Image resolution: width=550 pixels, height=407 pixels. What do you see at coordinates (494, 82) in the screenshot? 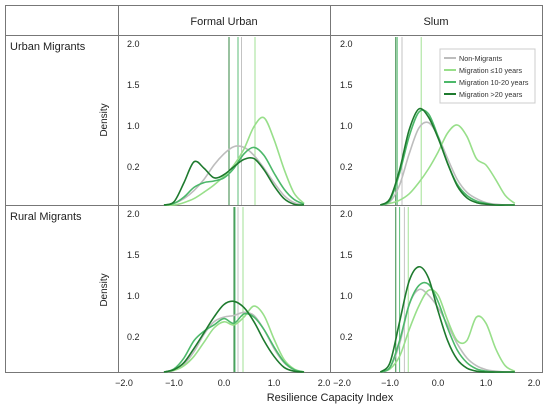
I see `legend-label: Migration 10-20 years` at bounding box center [494, 82].